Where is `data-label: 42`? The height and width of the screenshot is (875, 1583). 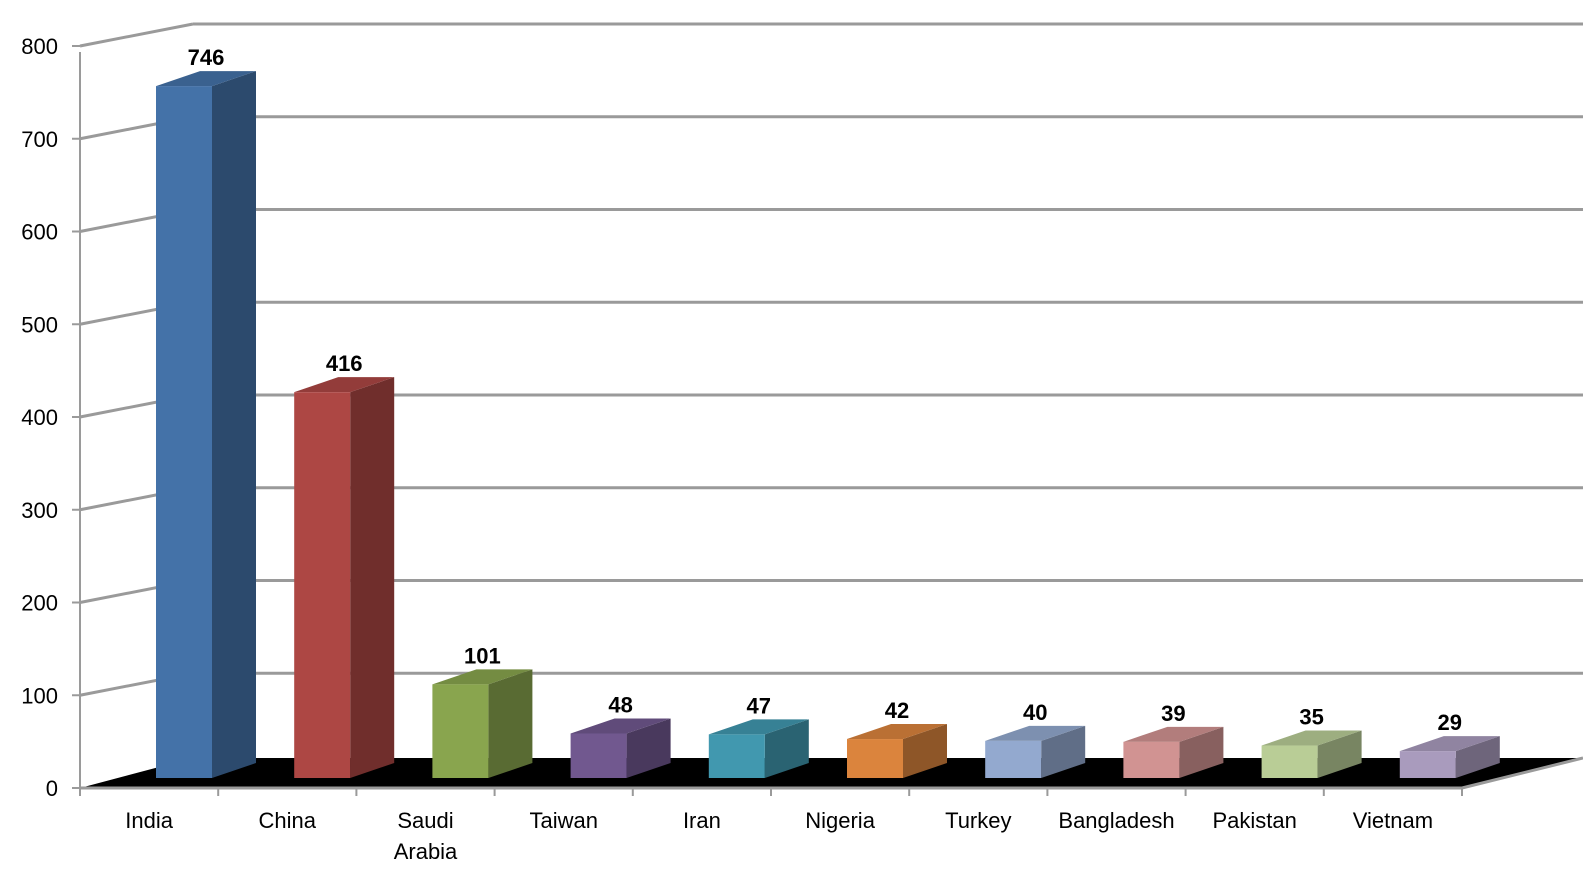
data-label: 42 is located at coordinates (897, 710).